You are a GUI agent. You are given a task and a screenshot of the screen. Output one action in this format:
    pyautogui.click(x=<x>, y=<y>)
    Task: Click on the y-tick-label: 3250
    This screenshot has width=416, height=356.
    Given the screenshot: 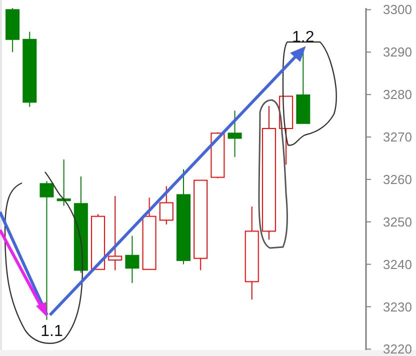 What is the action you would take?
    pyautogui.click(x=397, y=222)
    